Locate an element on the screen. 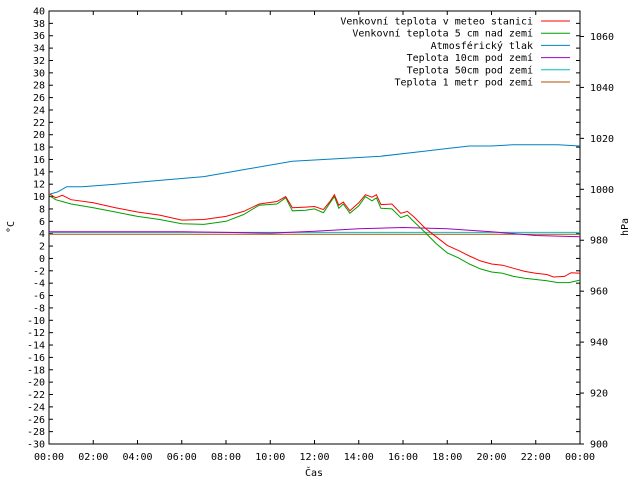  y-tick-label: 6 is located at coordinates (42, 222).